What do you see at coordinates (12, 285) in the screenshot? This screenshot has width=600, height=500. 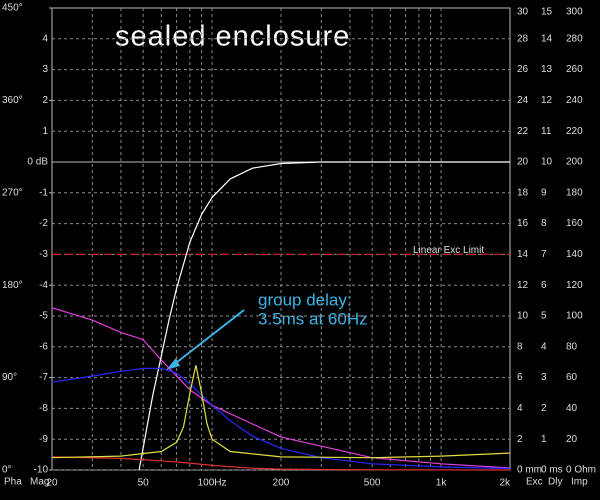 I see `phase-tick-label: 180°` at bounding box center [12, 285].